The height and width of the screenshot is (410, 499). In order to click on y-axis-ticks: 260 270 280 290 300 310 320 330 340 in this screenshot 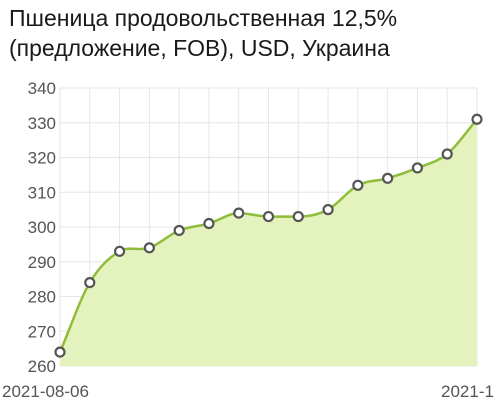, I will do `click(42, 227)`.